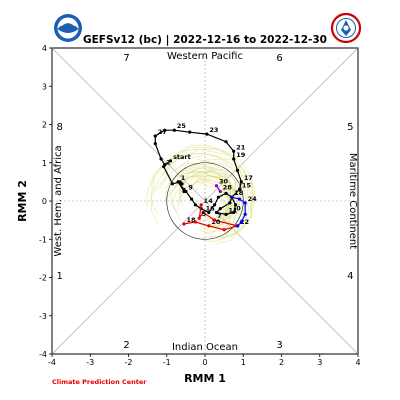  What do you see at coordinates (243, 362) in the screenshot?
I see `x-tick-label: 1` at bounding box center [243, 362].